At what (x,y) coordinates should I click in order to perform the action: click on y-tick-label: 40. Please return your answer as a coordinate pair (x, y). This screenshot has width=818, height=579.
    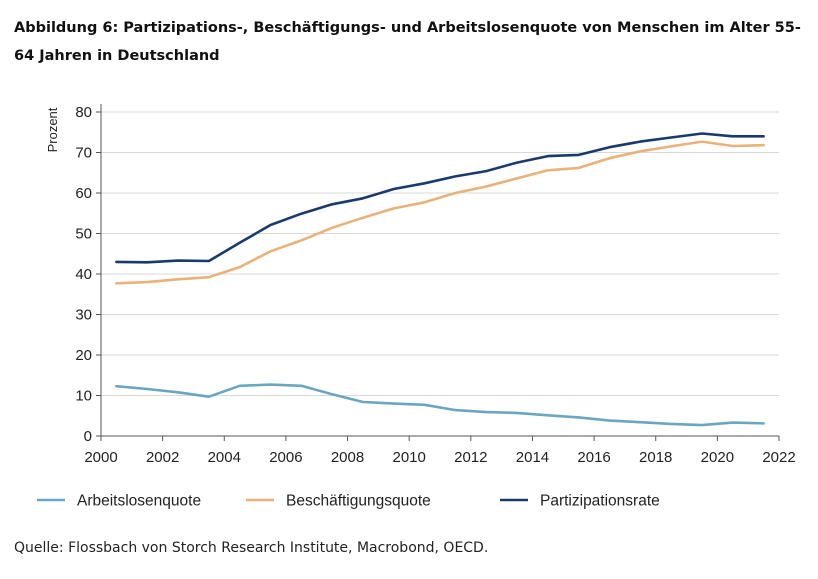
    Looking at the image, I should click on (83, 274).